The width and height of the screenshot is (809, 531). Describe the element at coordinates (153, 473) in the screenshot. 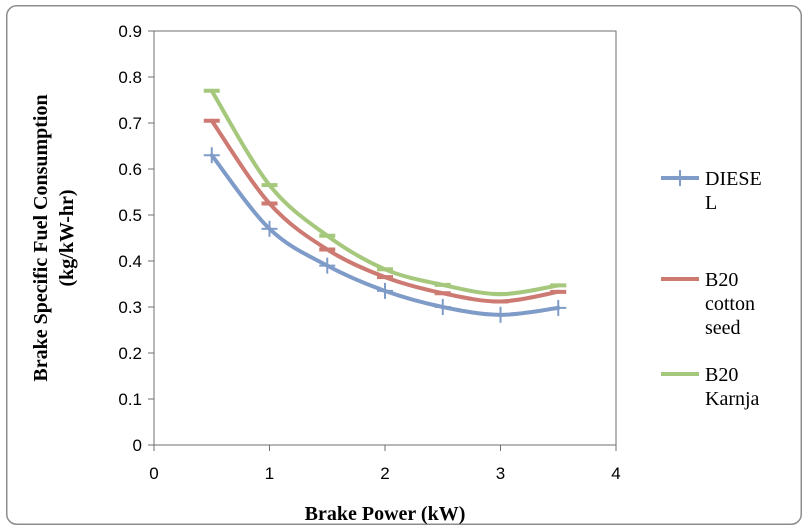

I see `x-tick-label: 0` at that location.